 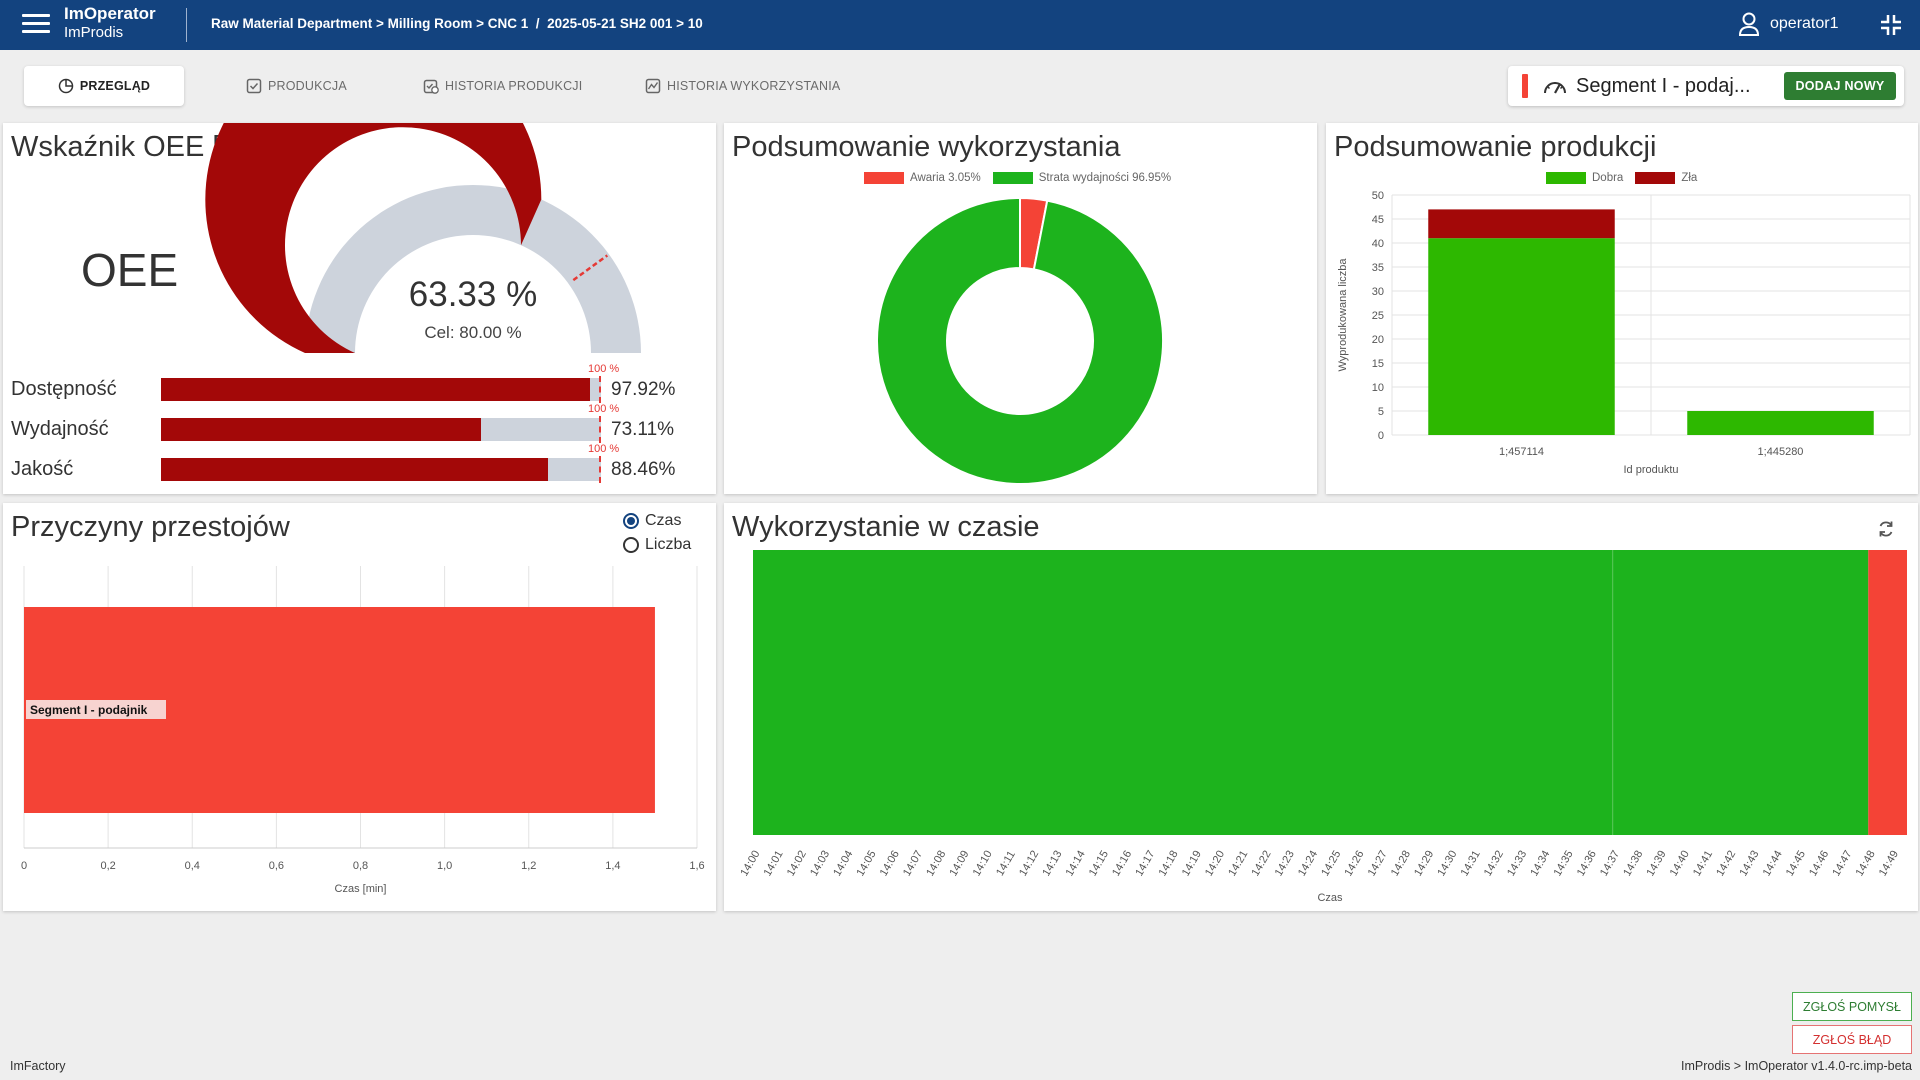 I want to click on y-tick-label: 50, so click(x=1378, y=196).